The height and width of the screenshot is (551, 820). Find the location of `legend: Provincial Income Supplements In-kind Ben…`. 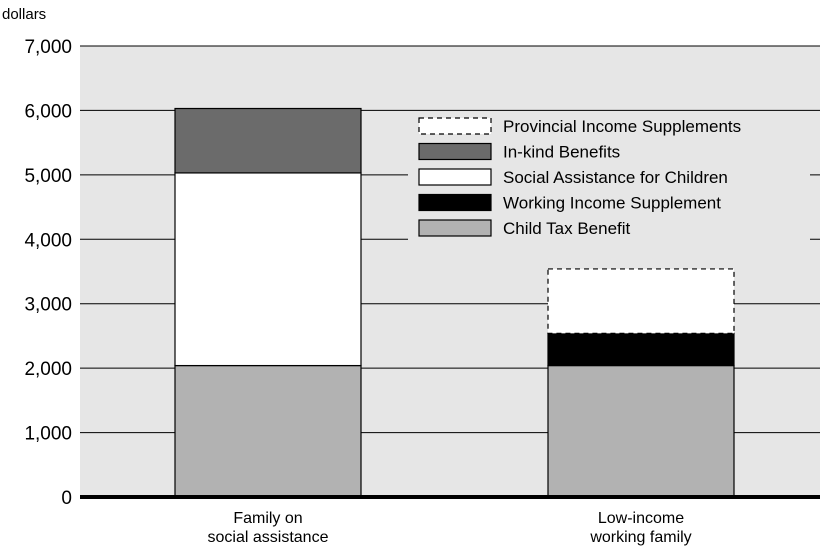

legend: Provincial Income Supplements In-kind Ben… is located at coordinates (609, 177).